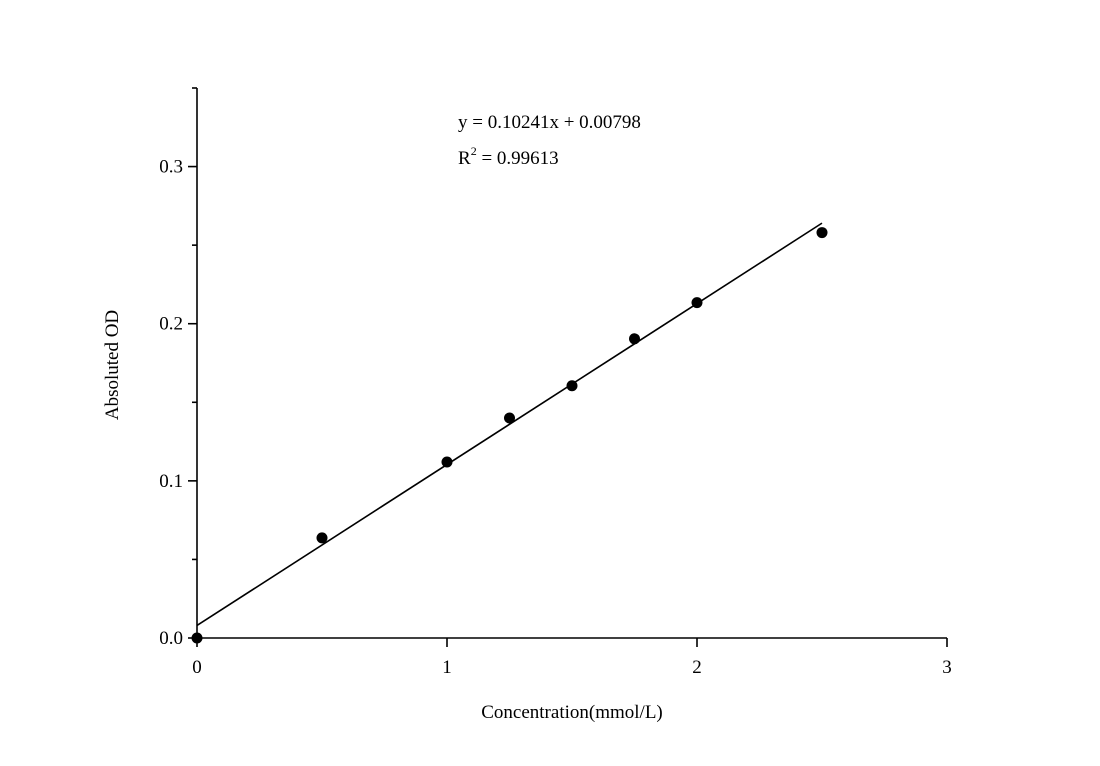 Image resolution: width=1100 pixels, height=766 pixels. I want to click on x-tick-label: 2, so click(697, 667).